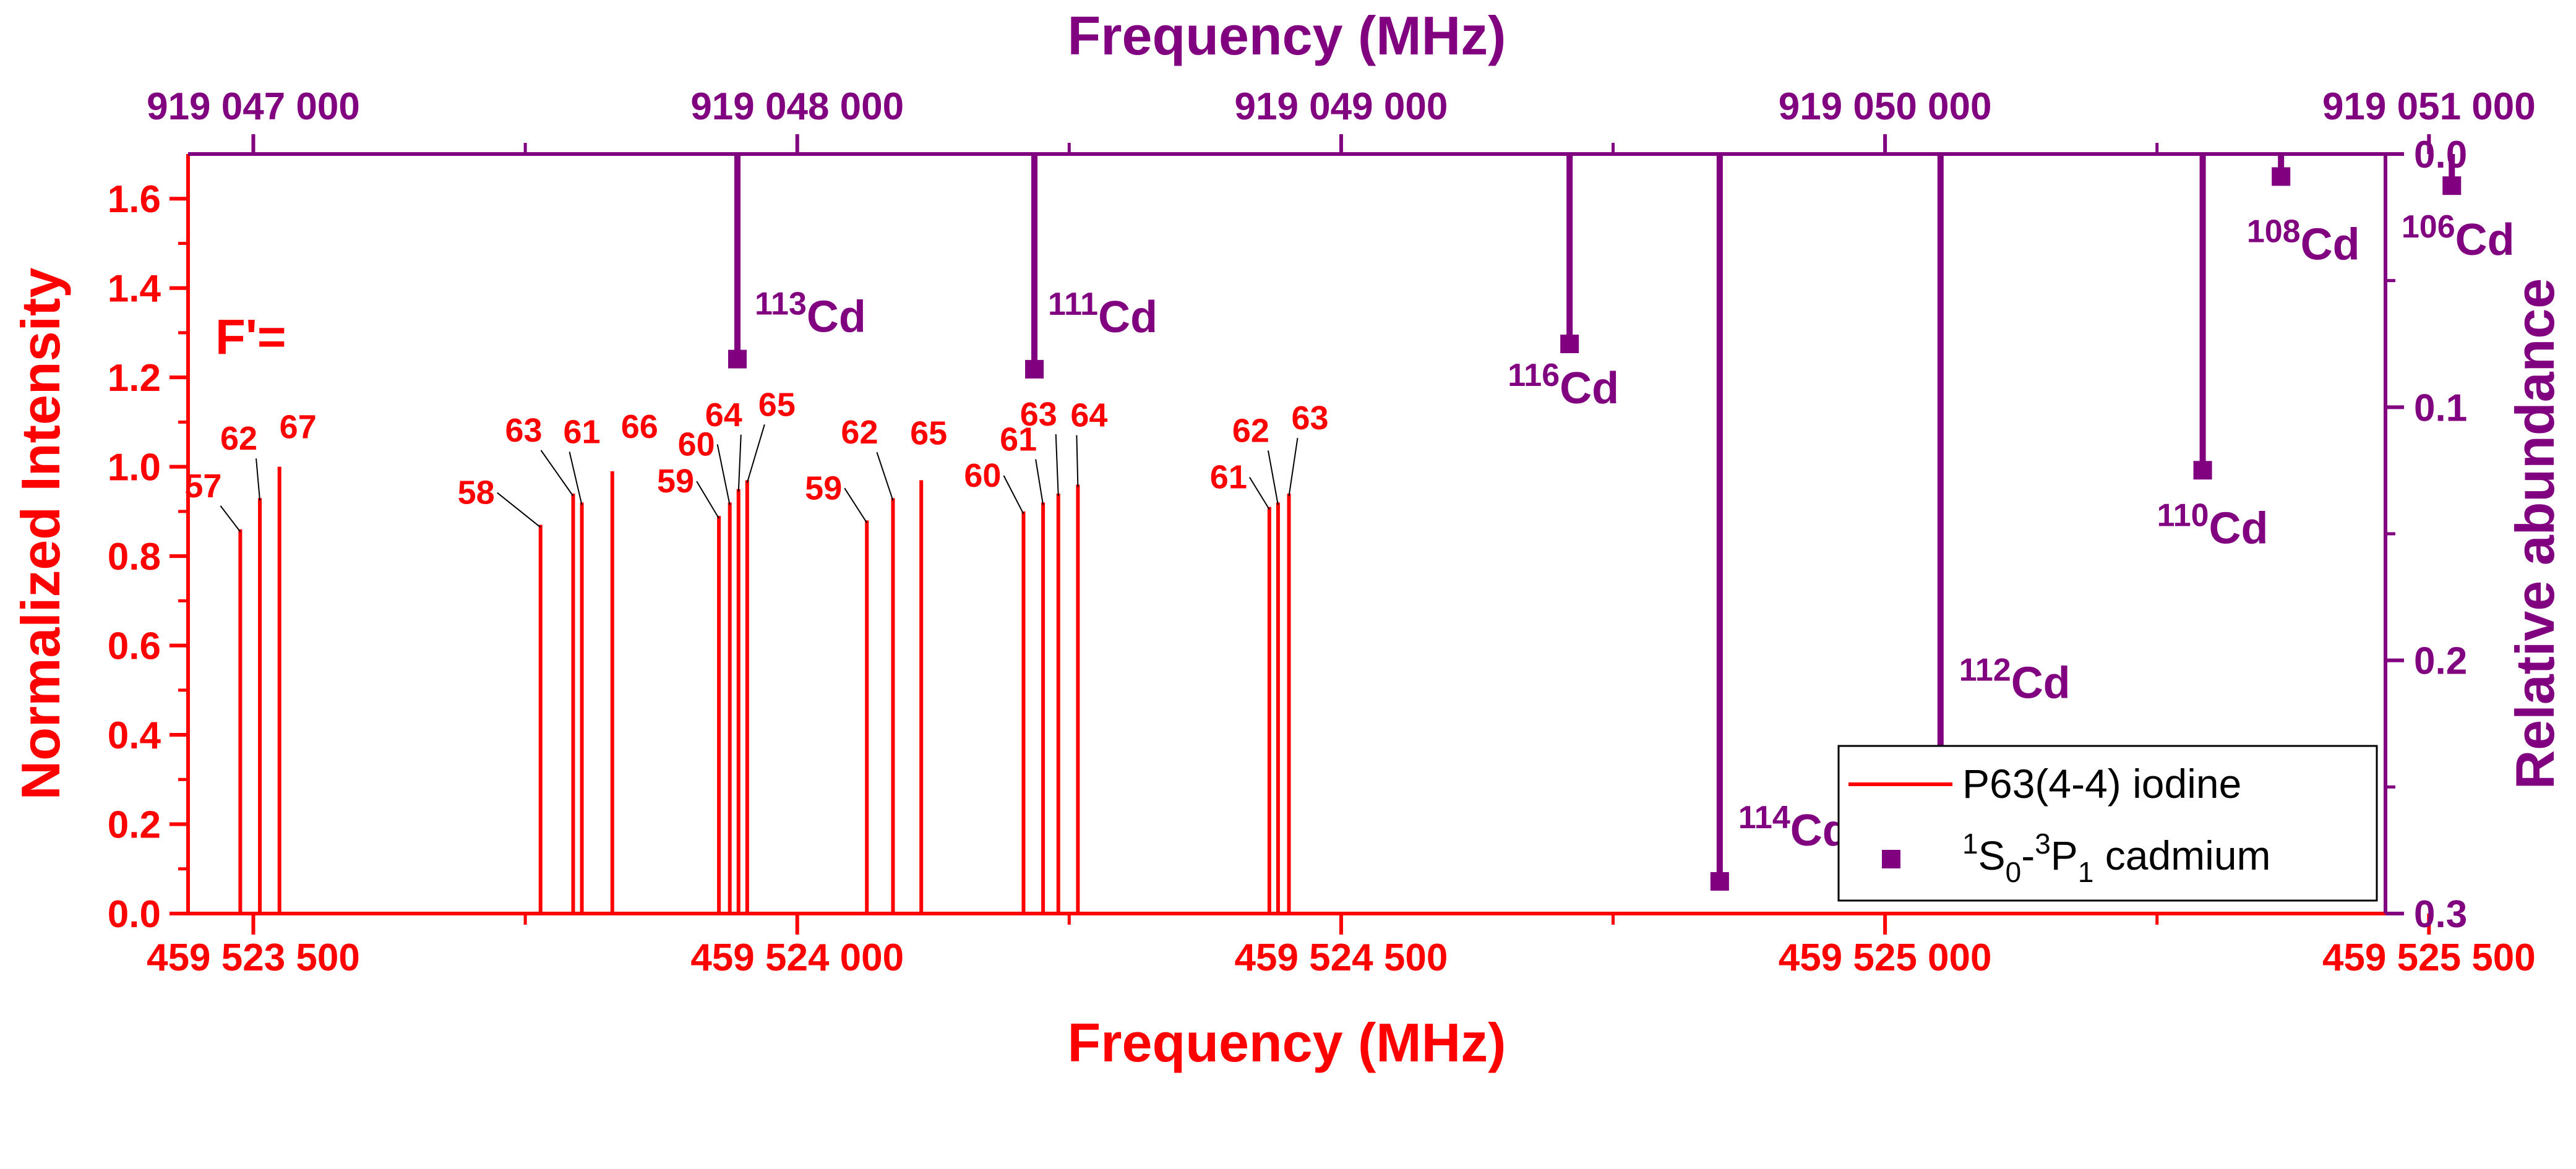  I want to click on legend-cadmium-part: -, so click(2028, 855).